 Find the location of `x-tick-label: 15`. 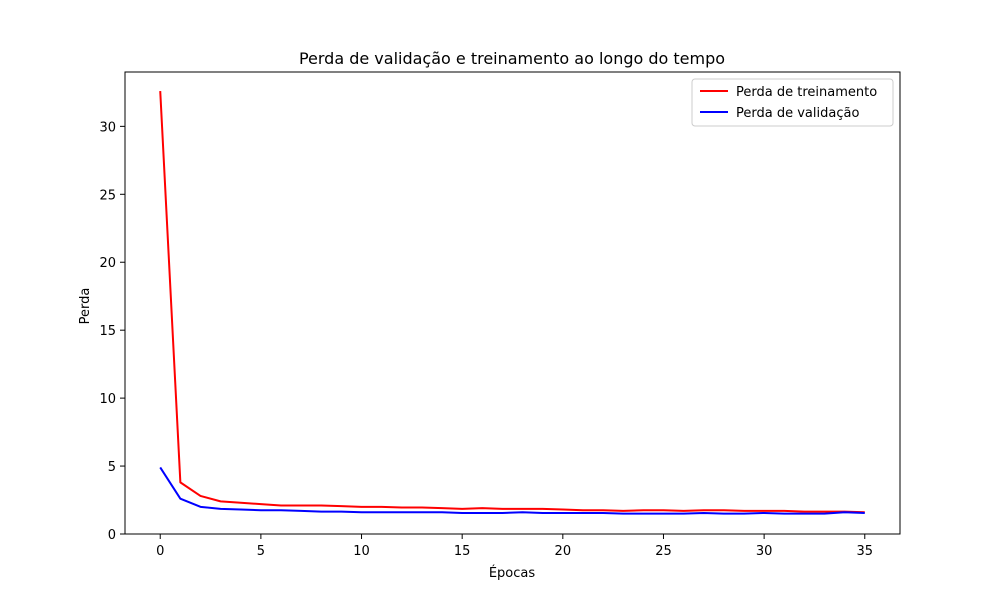

x-tick-label: 15 is located at coordinates (462, 551).